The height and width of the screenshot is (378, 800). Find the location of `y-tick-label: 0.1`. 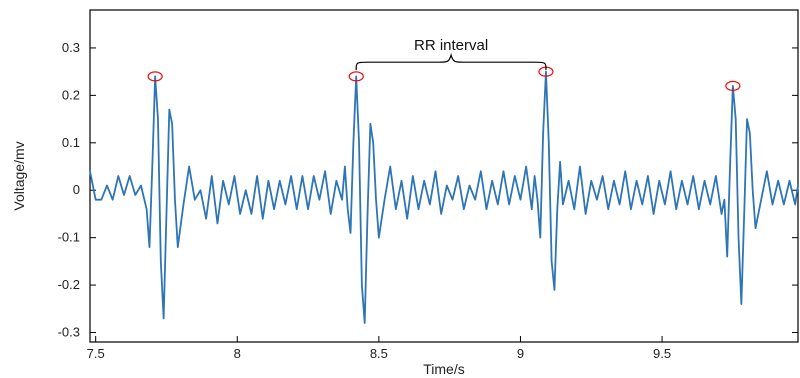

y-tick-label: 0.1 is located at coordinates (71, 142).